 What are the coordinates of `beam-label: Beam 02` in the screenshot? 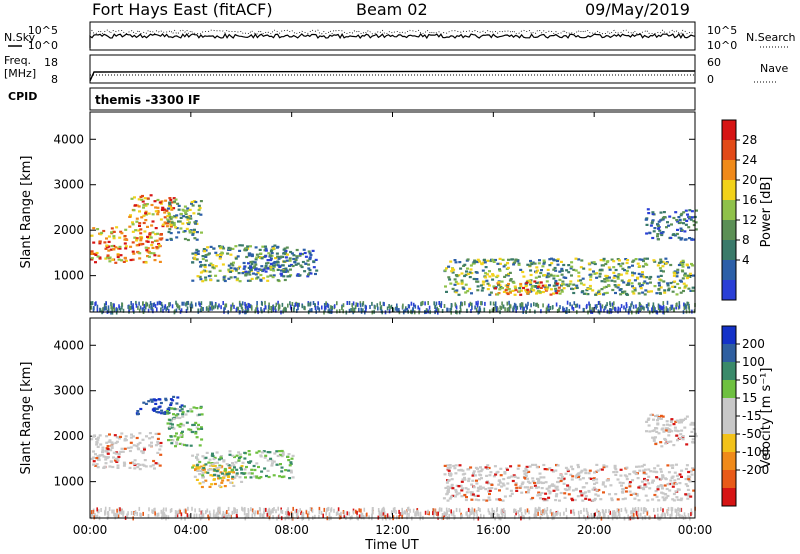 It's located at (392, 9).